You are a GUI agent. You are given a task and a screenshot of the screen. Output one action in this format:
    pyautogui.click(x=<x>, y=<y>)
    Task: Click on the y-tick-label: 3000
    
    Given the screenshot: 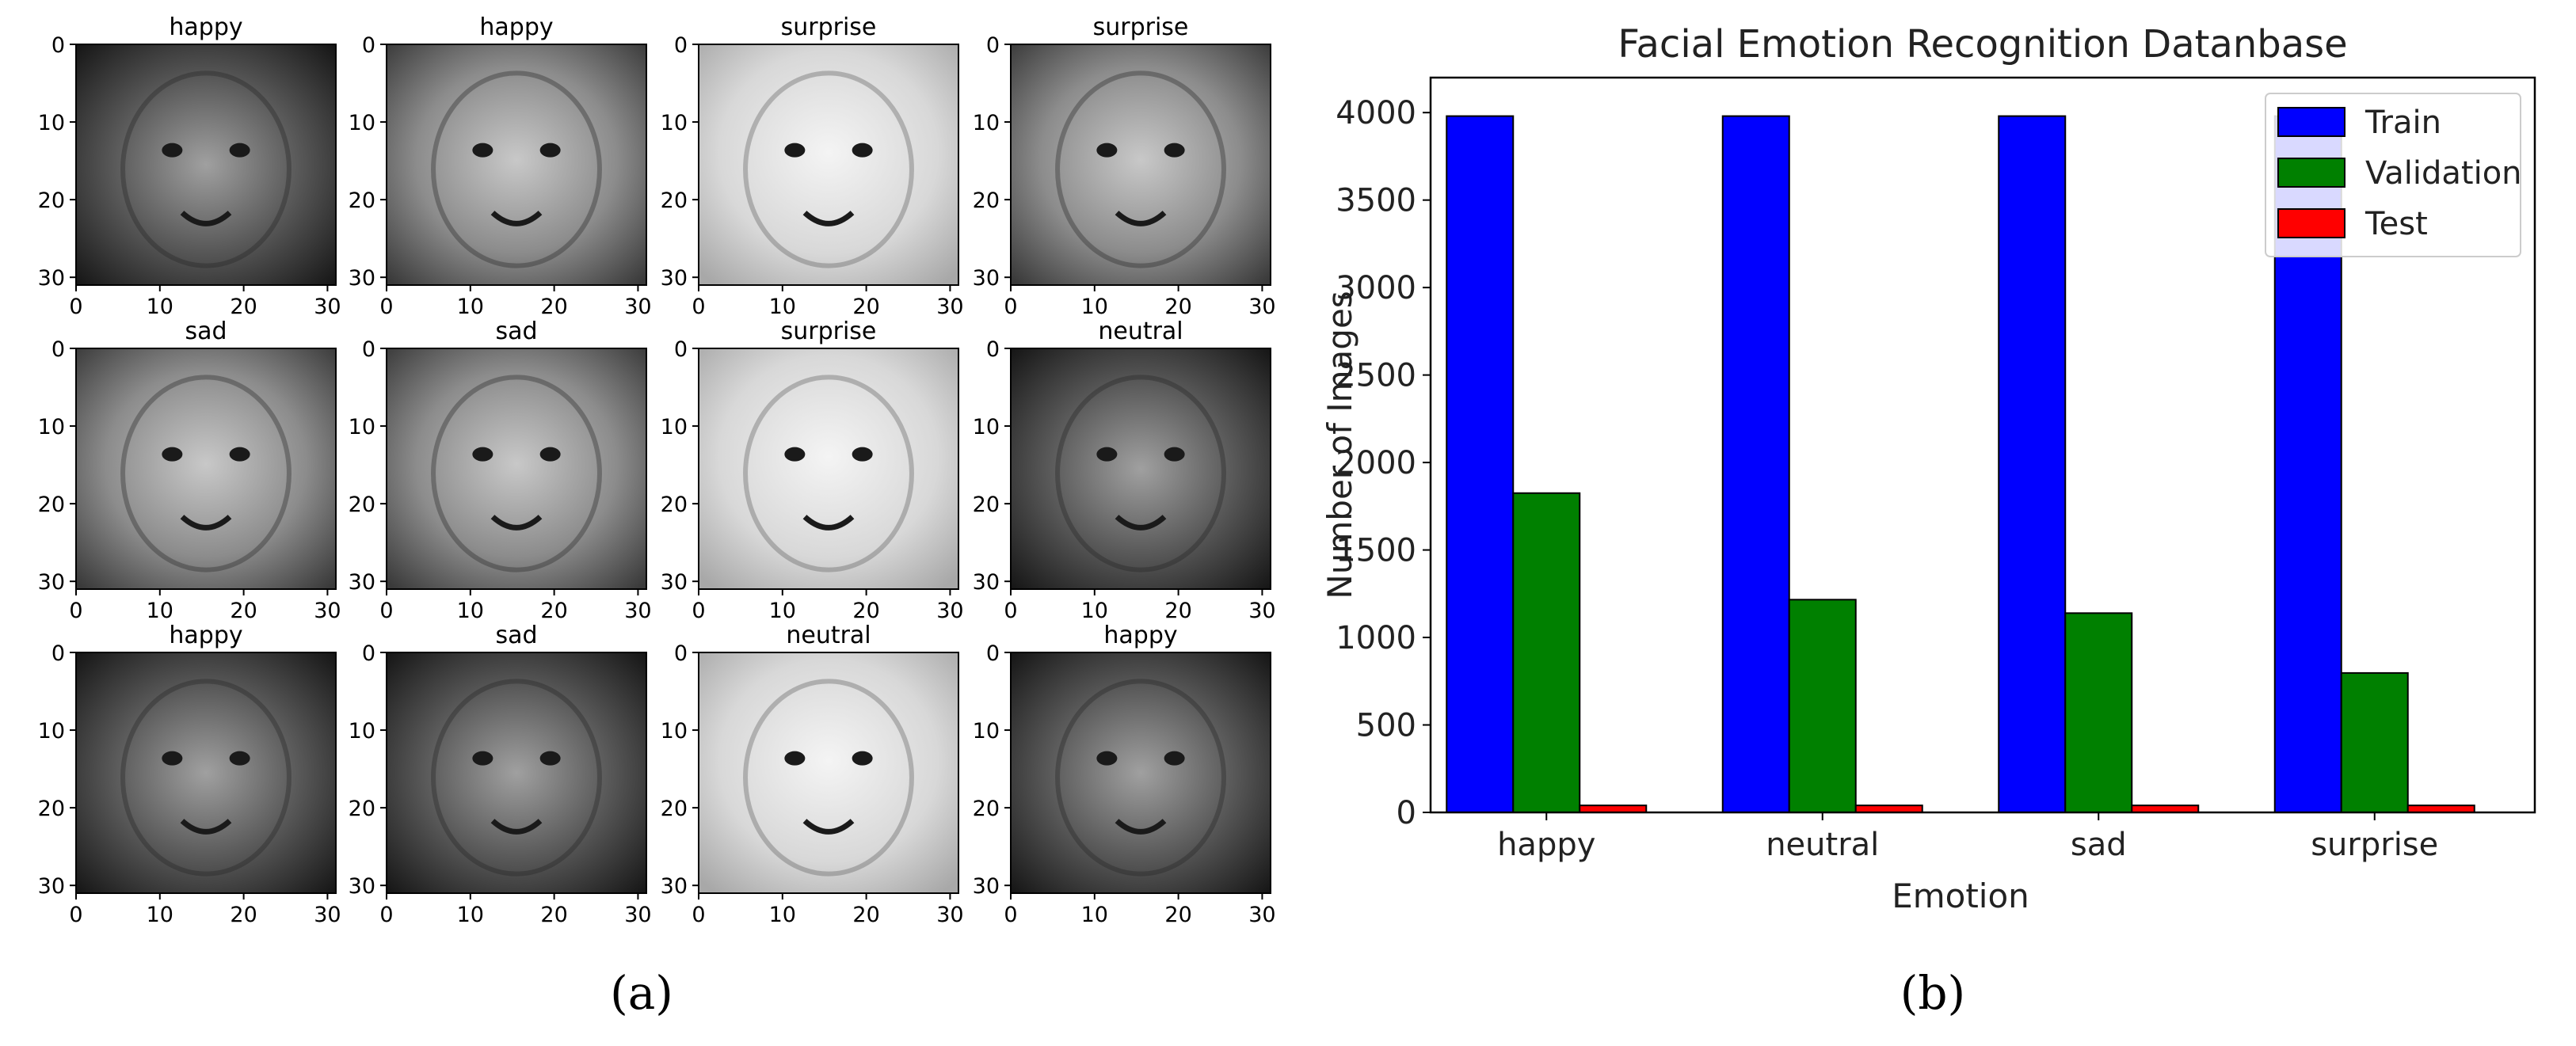 What is the action you would take?
    pyautogui.click(x=1376, y=288)
    